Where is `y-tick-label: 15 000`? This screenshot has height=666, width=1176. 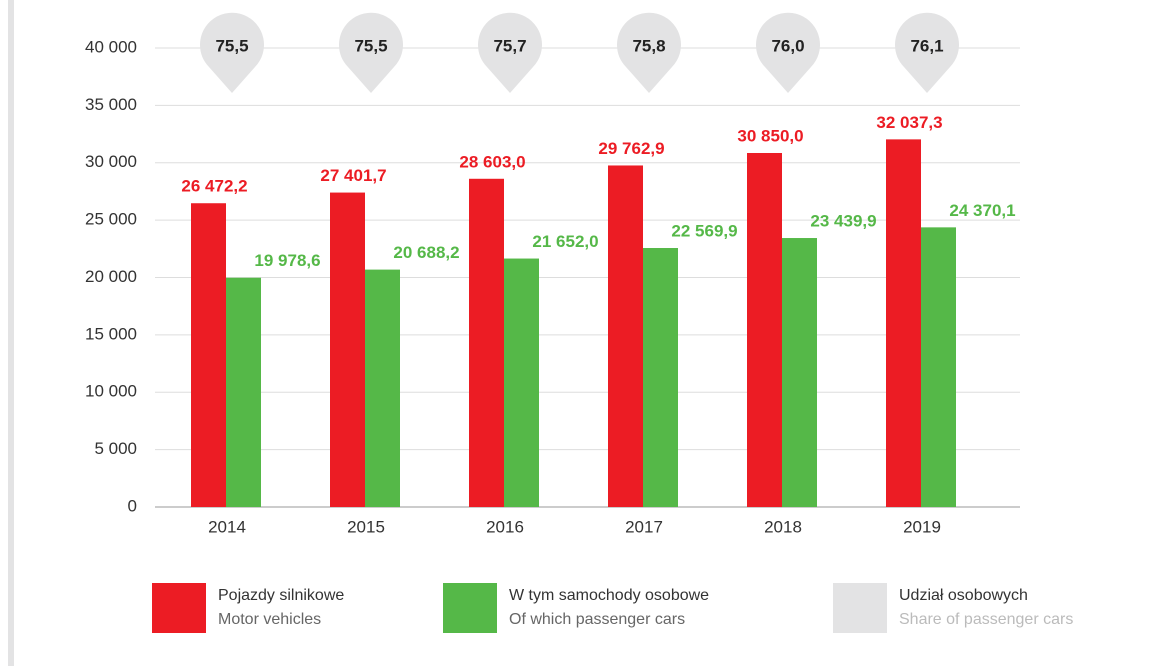
y-tick-label: 15 000 is located at coordinates (111, 333).